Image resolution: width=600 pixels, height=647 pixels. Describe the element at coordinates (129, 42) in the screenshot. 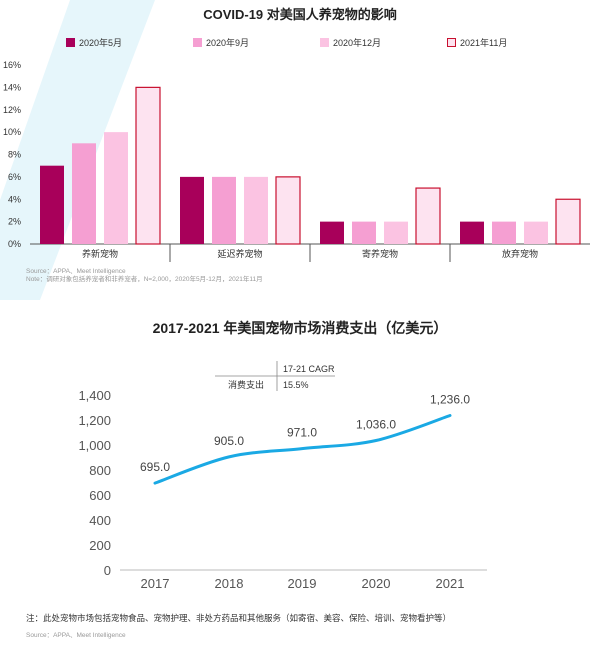

I see `legend-item: 2020年5月` at that location.